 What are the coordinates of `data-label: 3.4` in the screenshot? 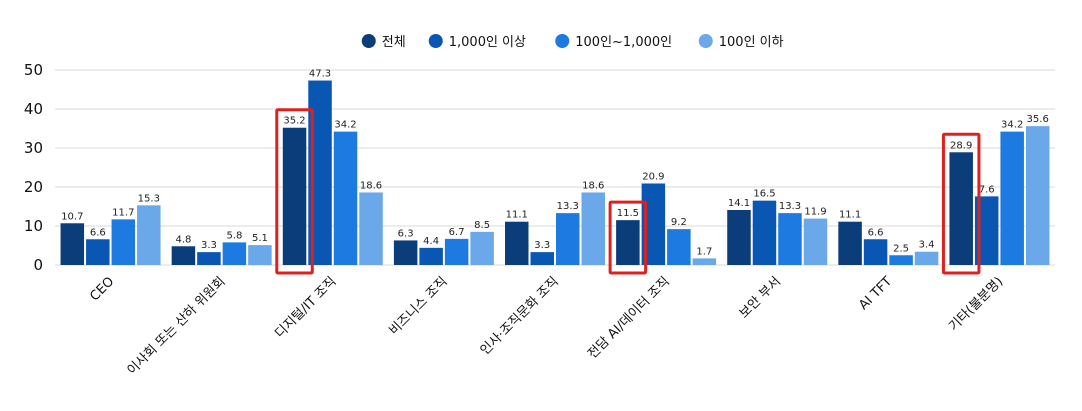 It's located at (927, 245).